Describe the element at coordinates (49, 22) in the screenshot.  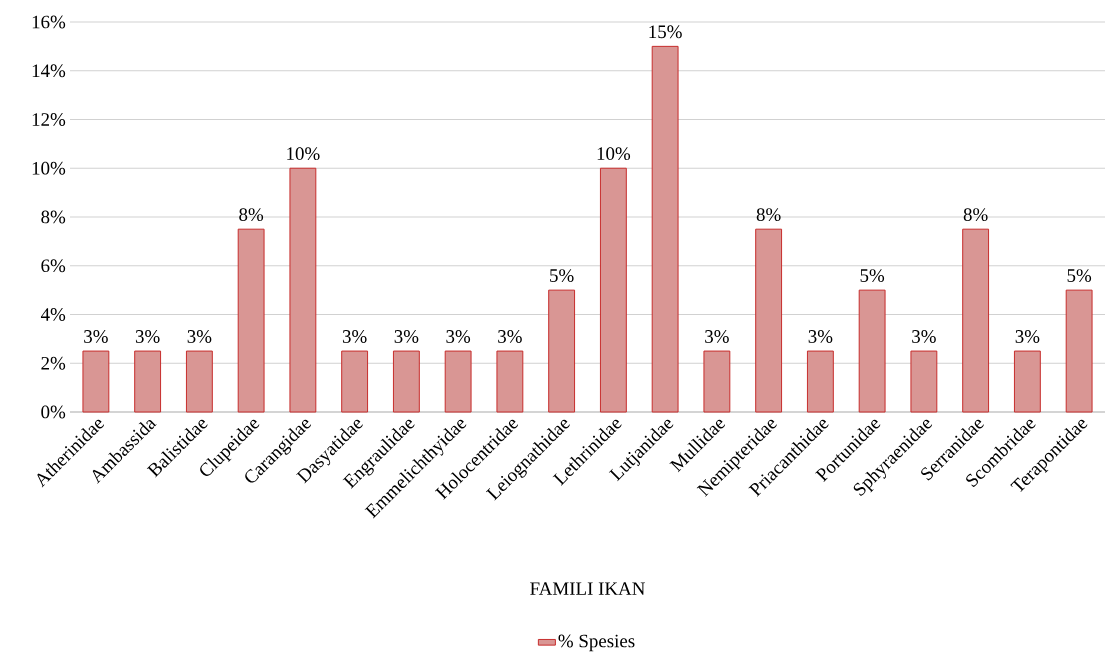
I see `y-tick-label: 16%` at that location.